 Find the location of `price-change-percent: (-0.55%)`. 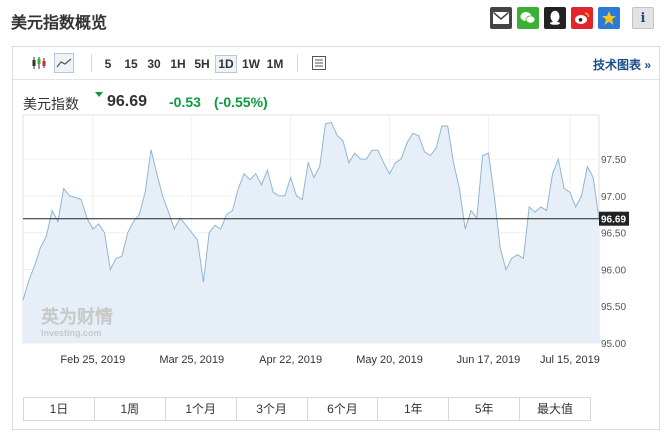

price-change-percent: (-0.55%) is located at coordinates (241, 102).